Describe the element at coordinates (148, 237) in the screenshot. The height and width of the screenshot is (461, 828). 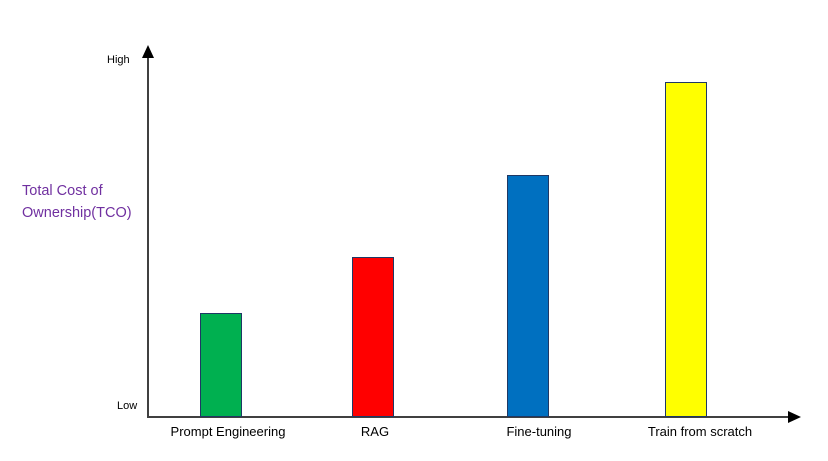
I see `y-axis-line` at that location.